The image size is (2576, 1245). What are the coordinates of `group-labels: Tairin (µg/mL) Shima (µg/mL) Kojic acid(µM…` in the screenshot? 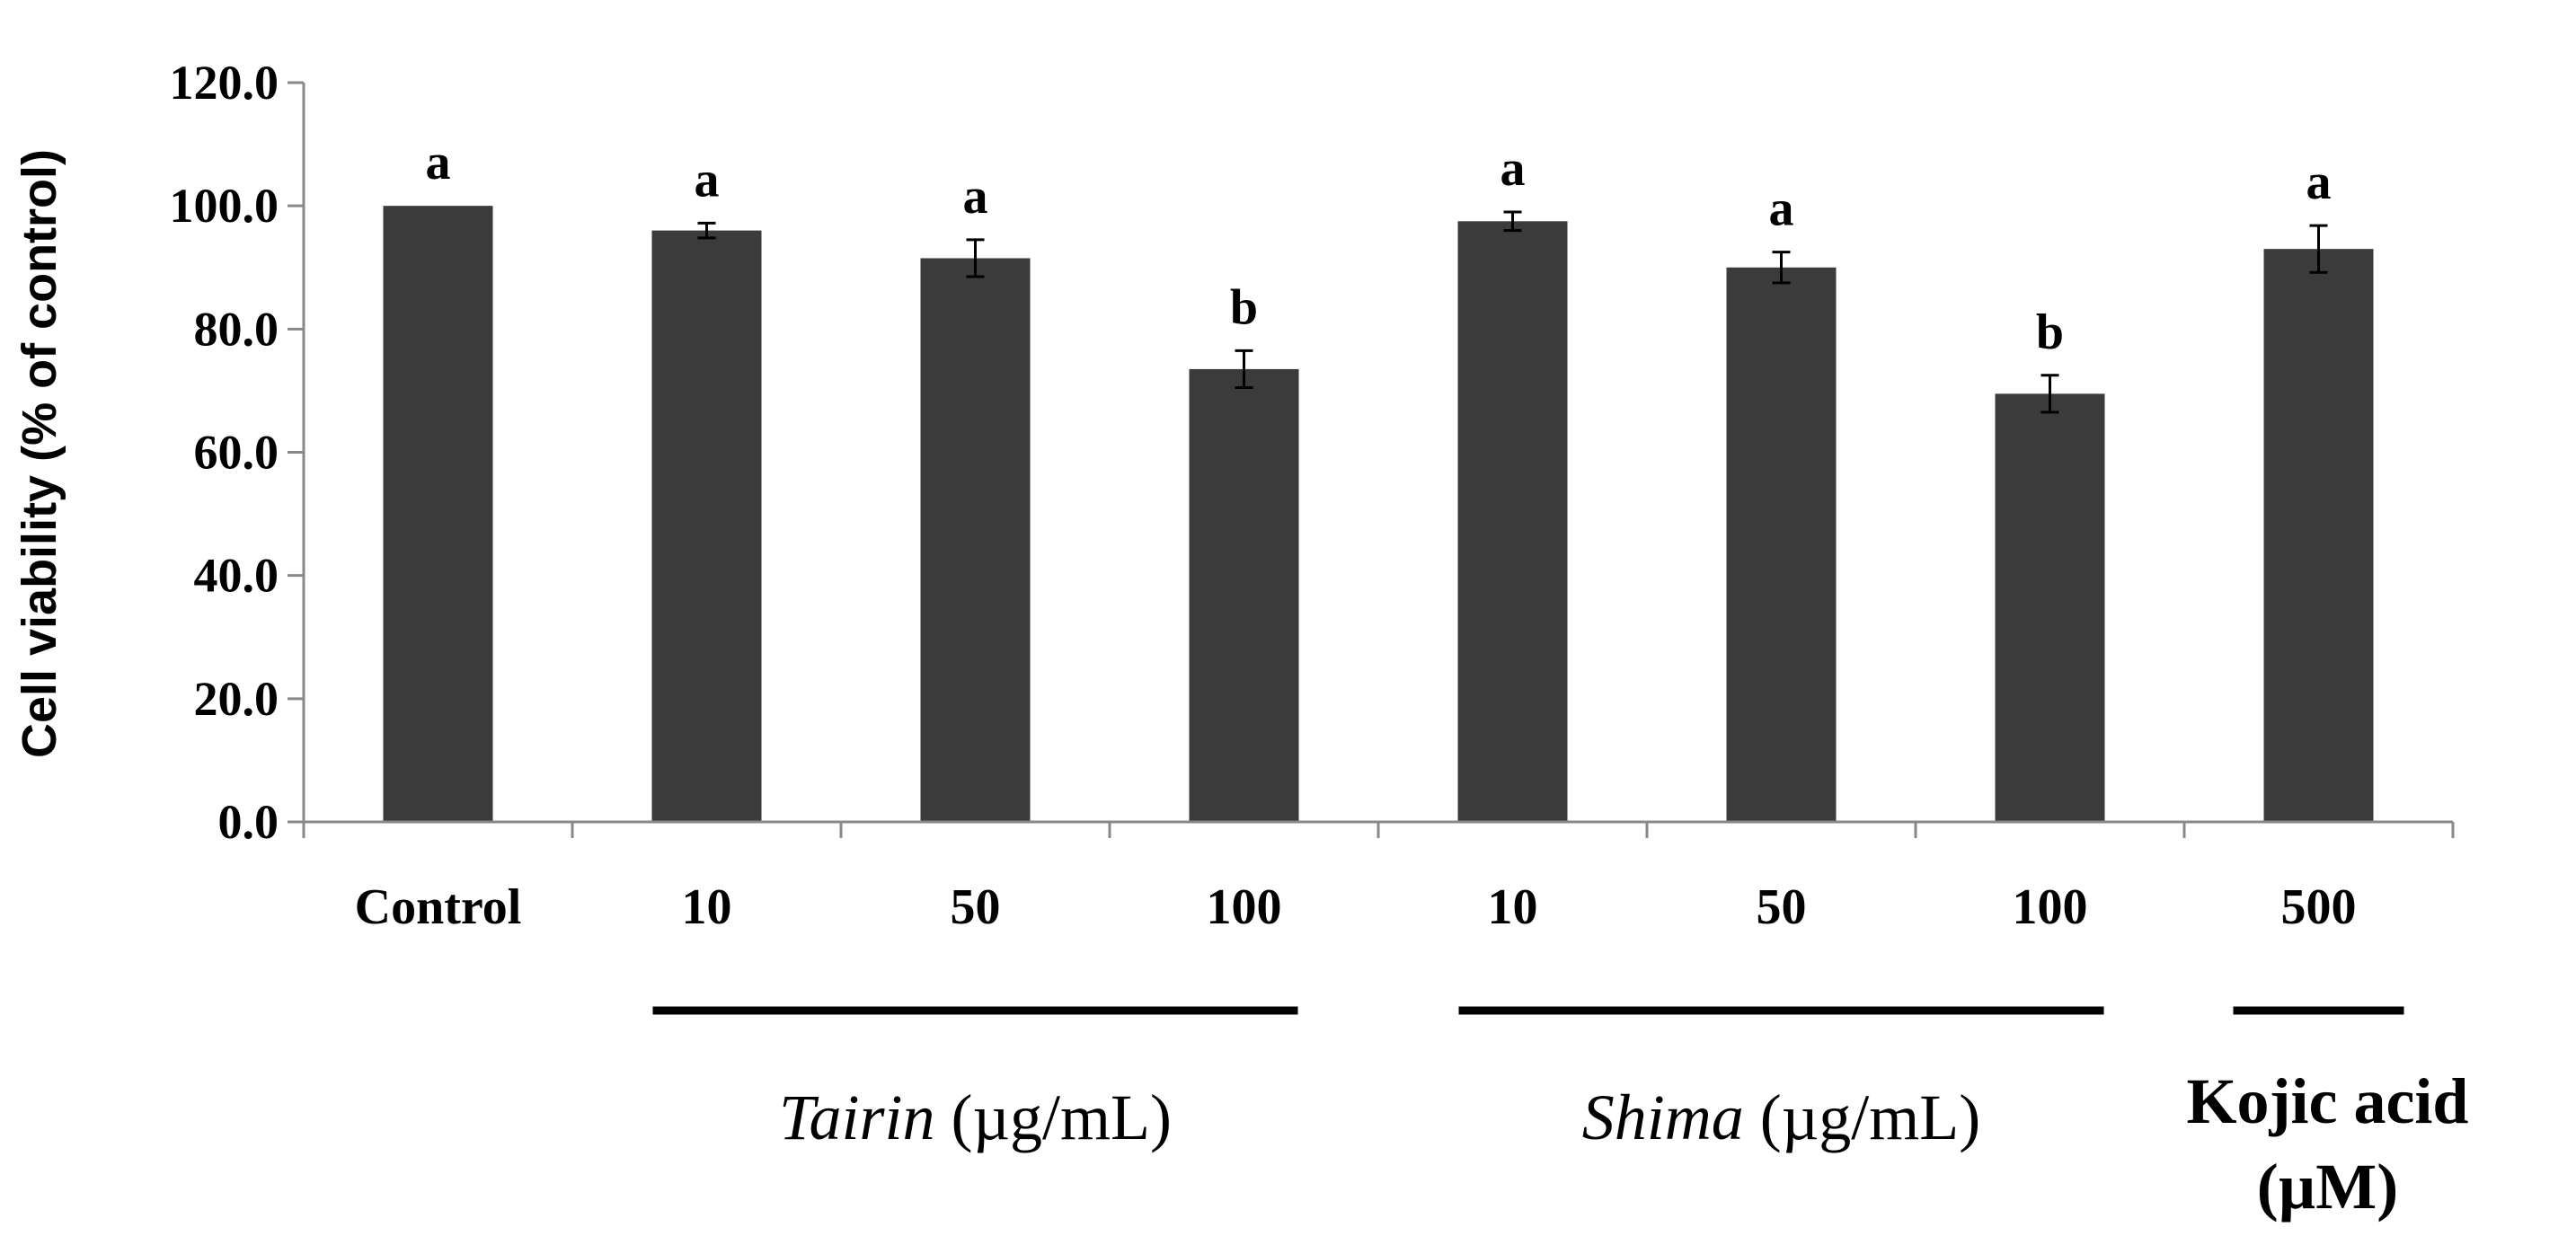 It's located at (1561, 1114).